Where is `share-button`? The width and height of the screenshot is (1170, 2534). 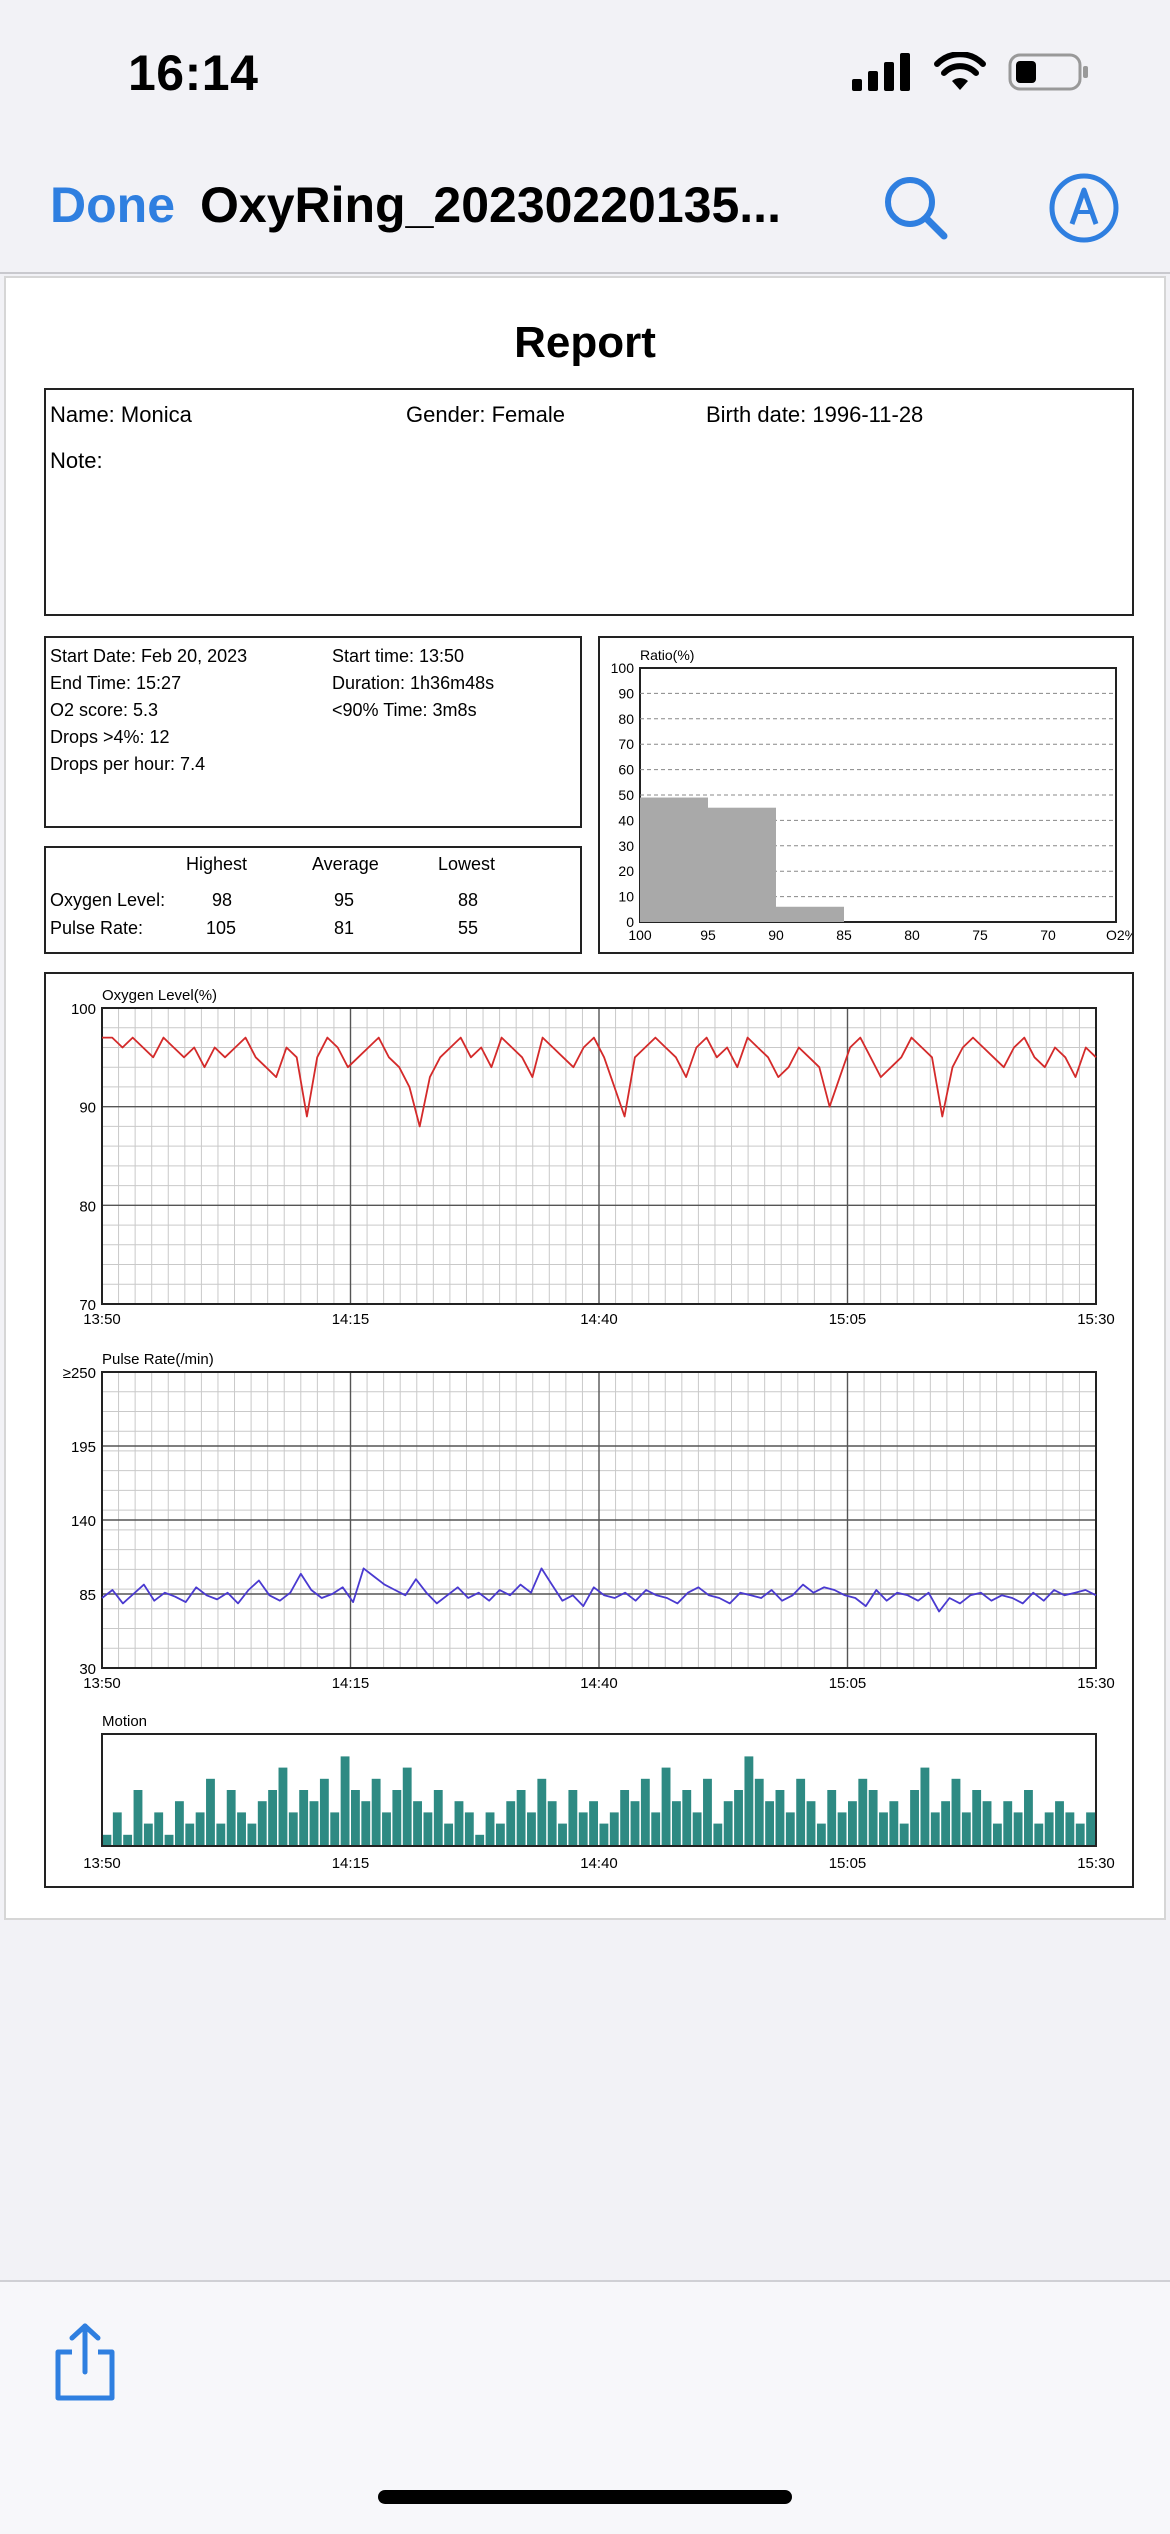 share-button is located at coordinates (85, 2362).